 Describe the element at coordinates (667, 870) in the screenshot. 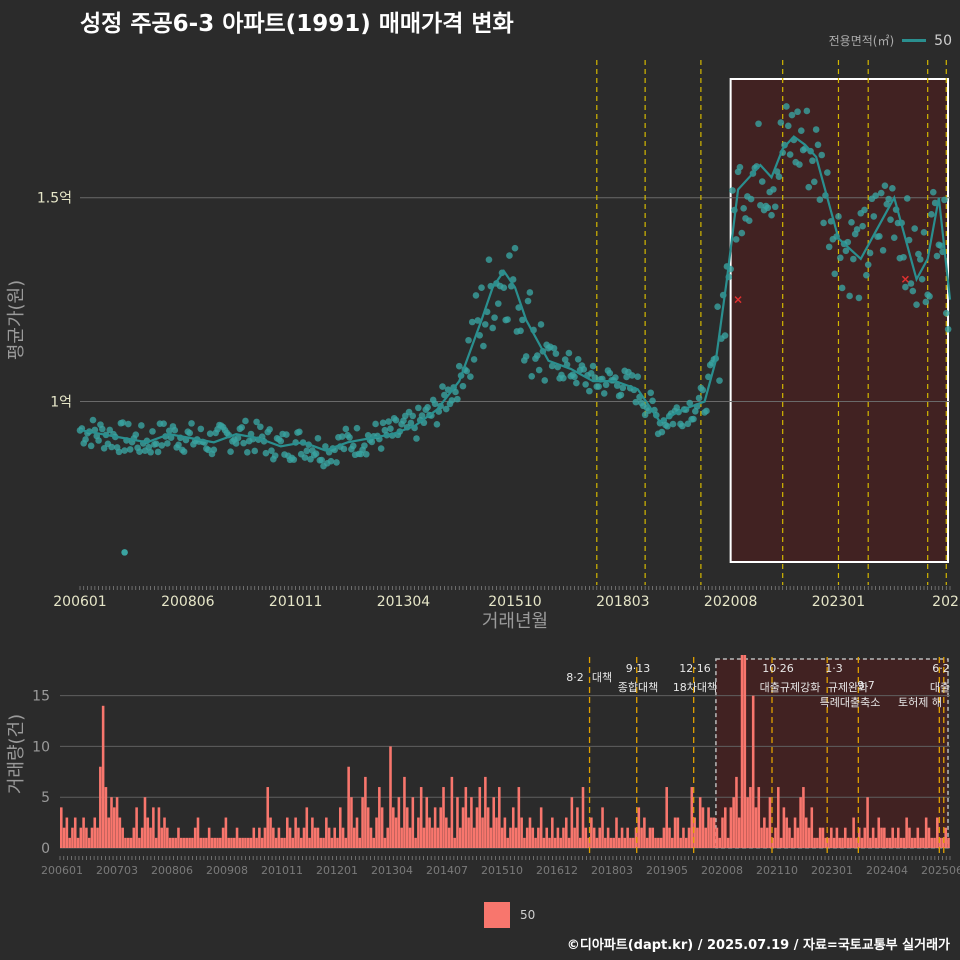

I see `x-tick-label: 201905` at that location.